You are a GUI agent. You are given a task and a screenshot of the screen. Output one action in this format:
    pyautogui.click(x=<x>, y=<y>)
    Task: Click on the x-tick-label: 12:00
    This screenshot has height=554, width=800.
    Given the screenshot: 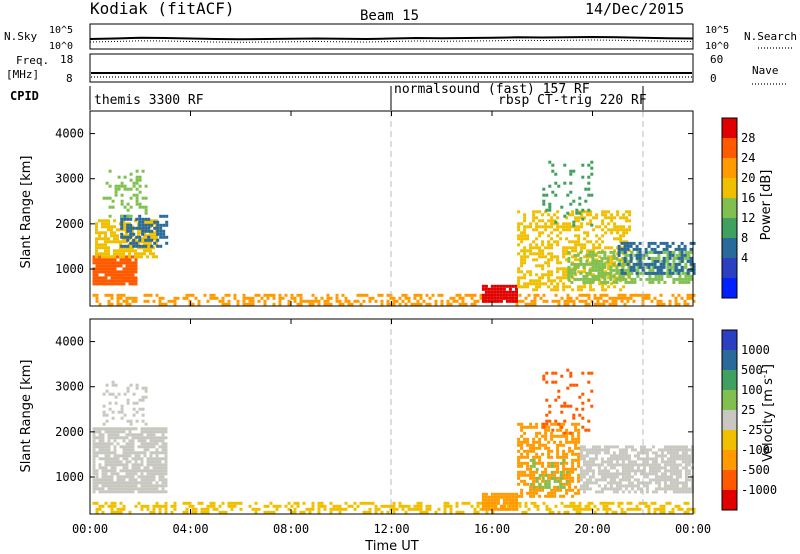 What is the action you would take?
    pyautogui.click(x=391, y=529)
    